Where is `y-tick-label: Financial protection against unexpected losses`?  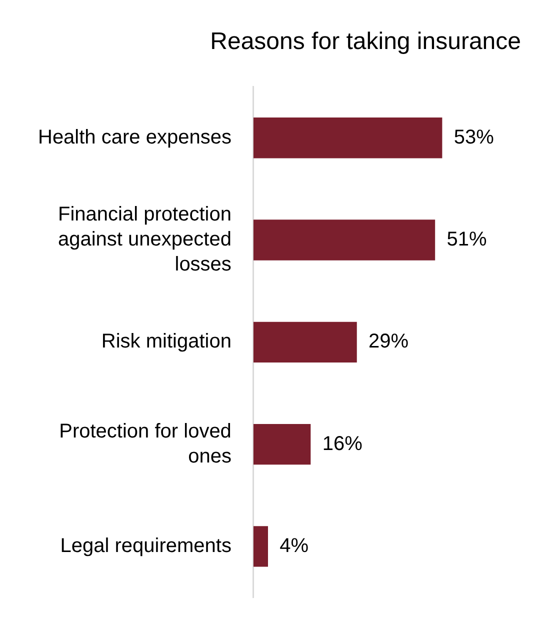 y-tick-label: Financial protection against unexpected losses is located at coordinates (145, 240).